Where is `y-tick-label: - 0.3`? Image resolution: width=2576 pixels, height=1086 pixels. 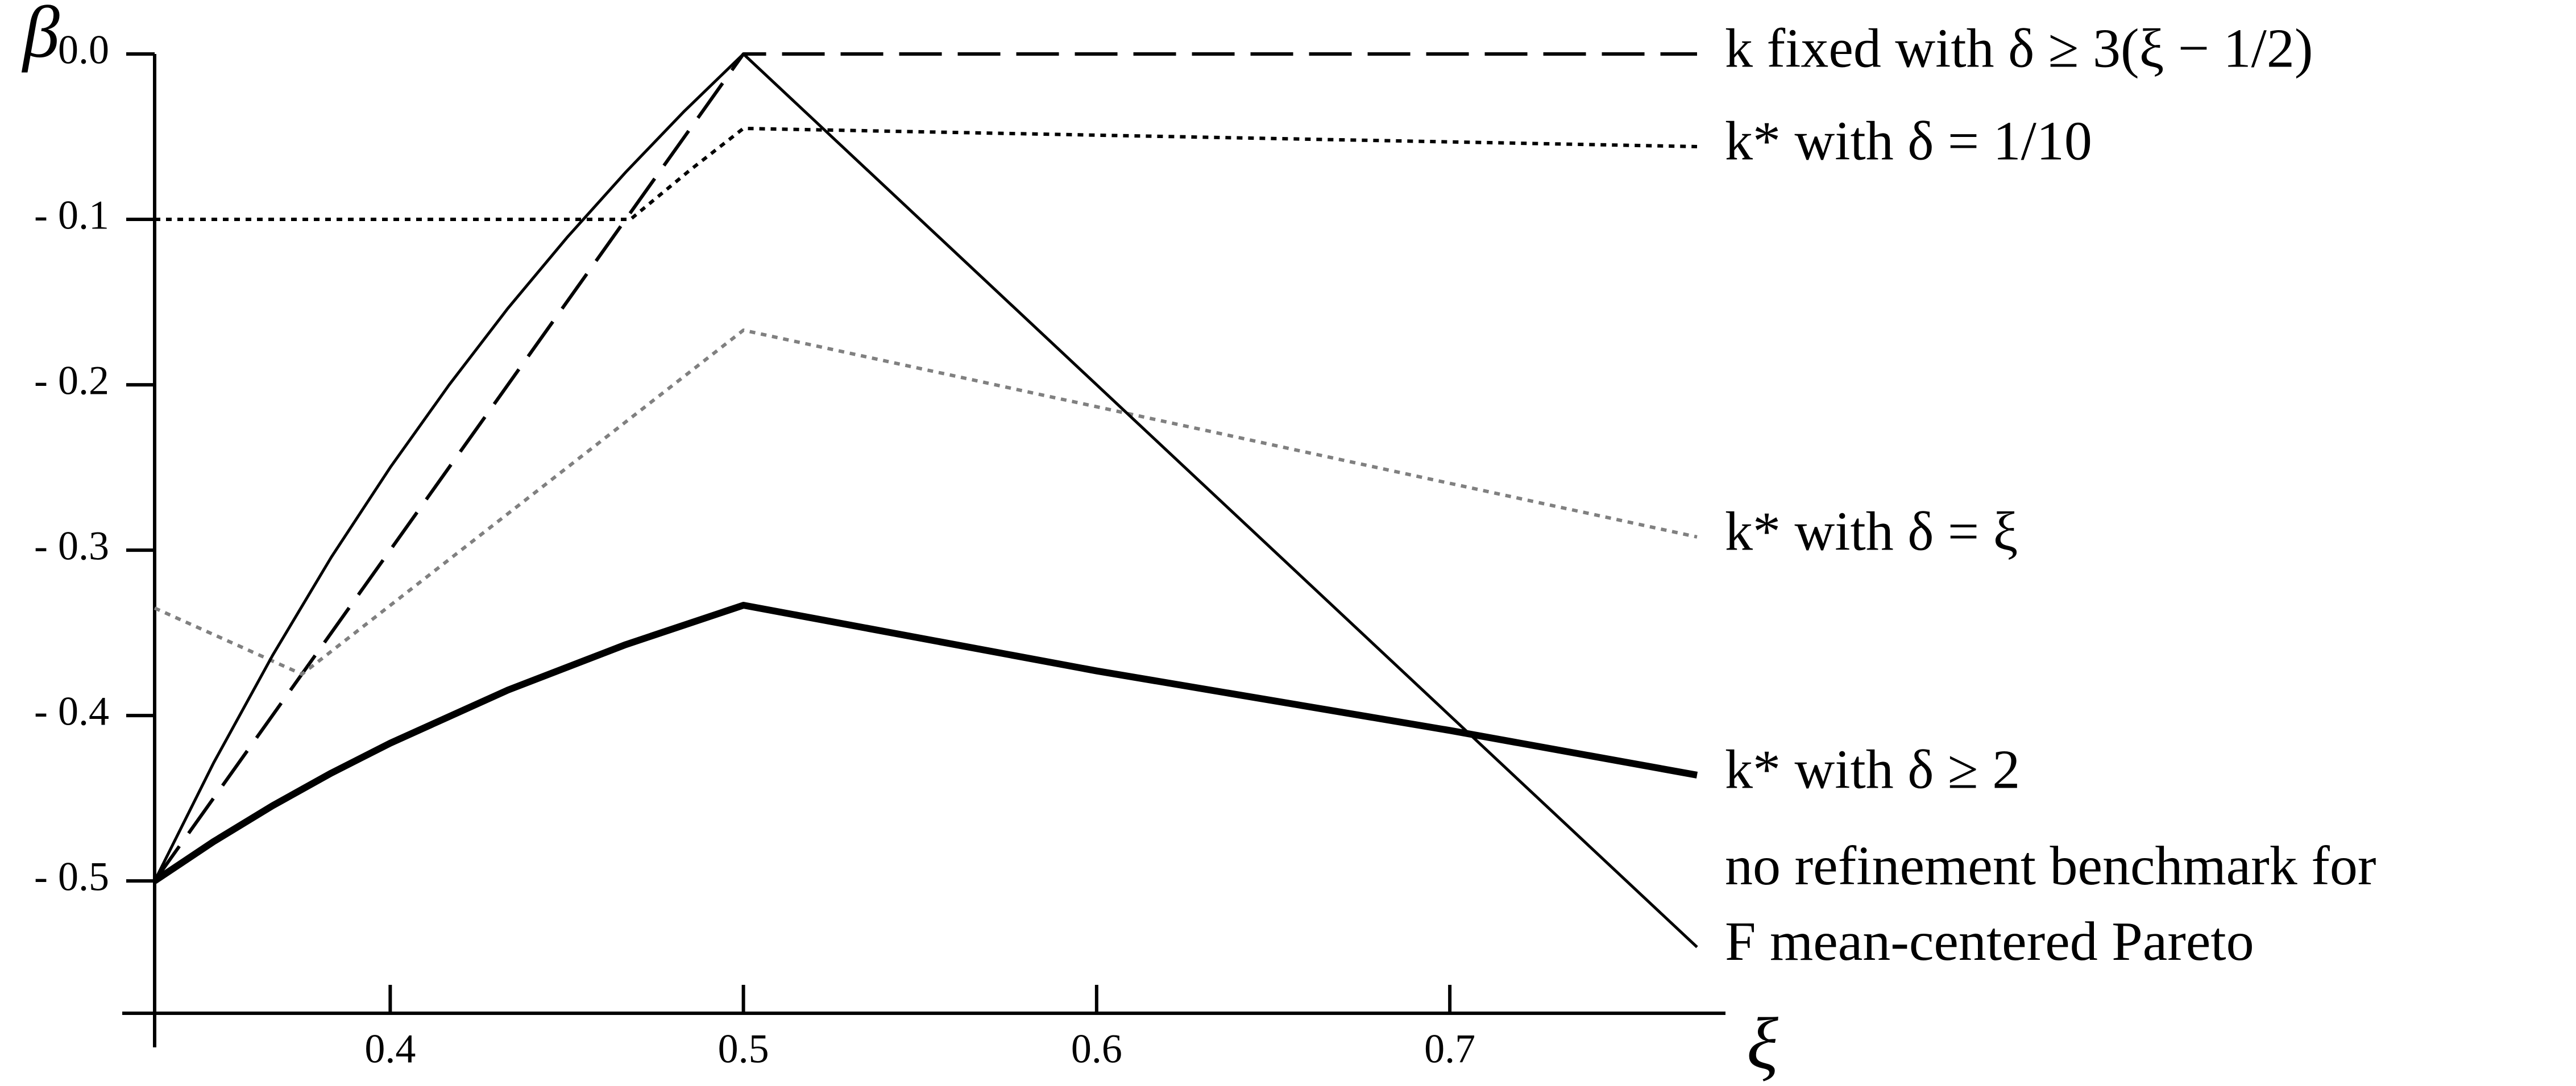 y-tick-label: - 0.3 is located at coordinates (72, 546).